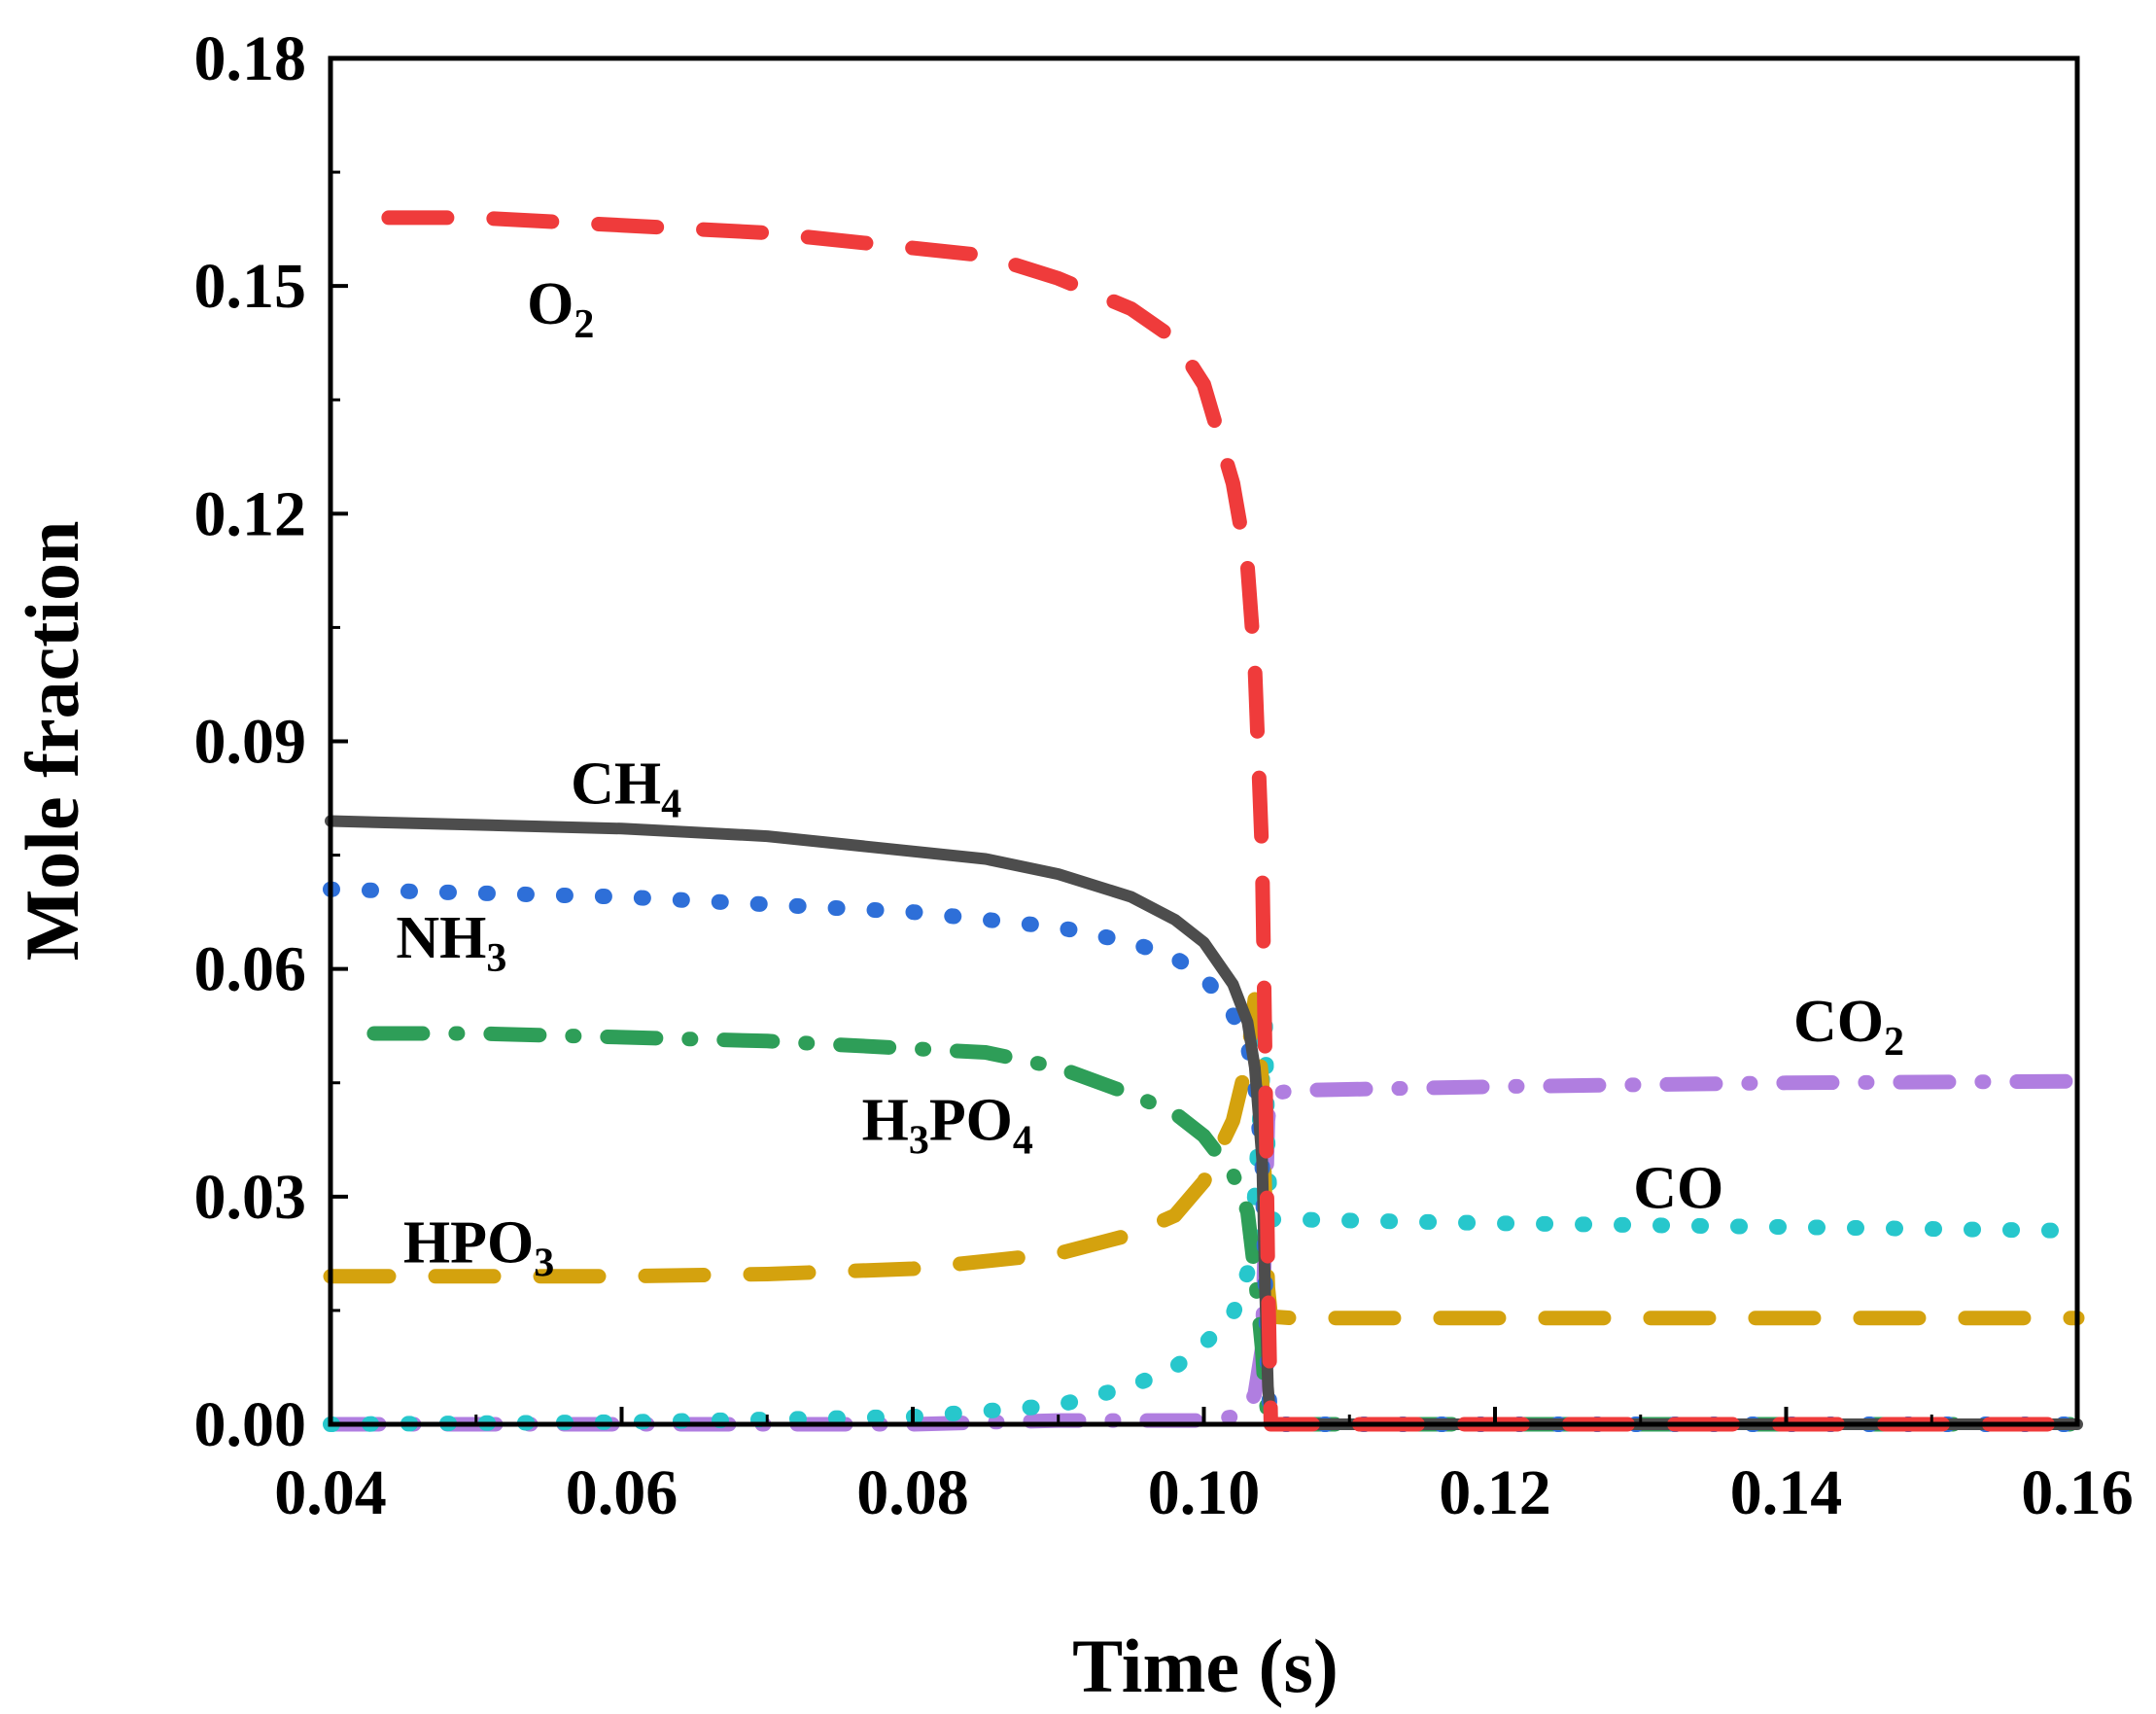 This screenshot has height=1714, width=2156. I want to click on y-tick-label: 0.00, so click(250, 1424).